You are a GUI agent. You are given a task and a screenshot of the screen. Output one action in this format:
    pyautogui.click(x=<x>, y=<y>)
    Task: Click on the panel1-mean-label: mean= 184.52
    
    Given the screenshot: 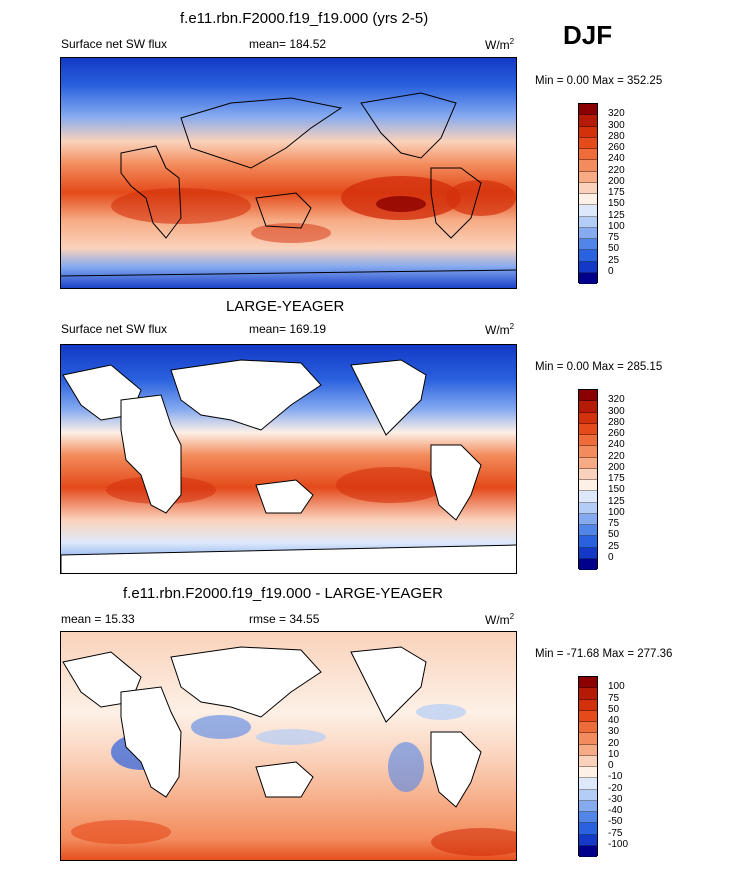 What is the action you would take?
    pyautogui.click(x=288, y=44)
    